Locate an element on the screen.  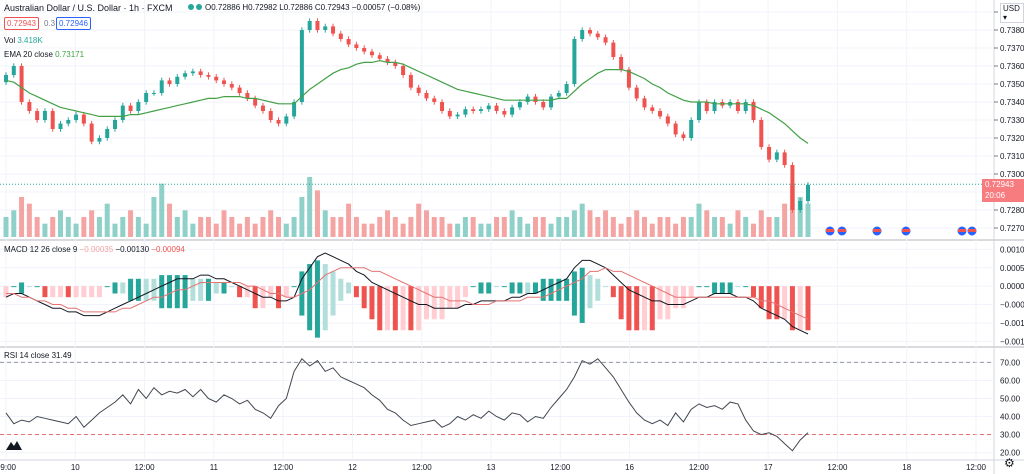
economic-events is located at coordinates (901, 231).